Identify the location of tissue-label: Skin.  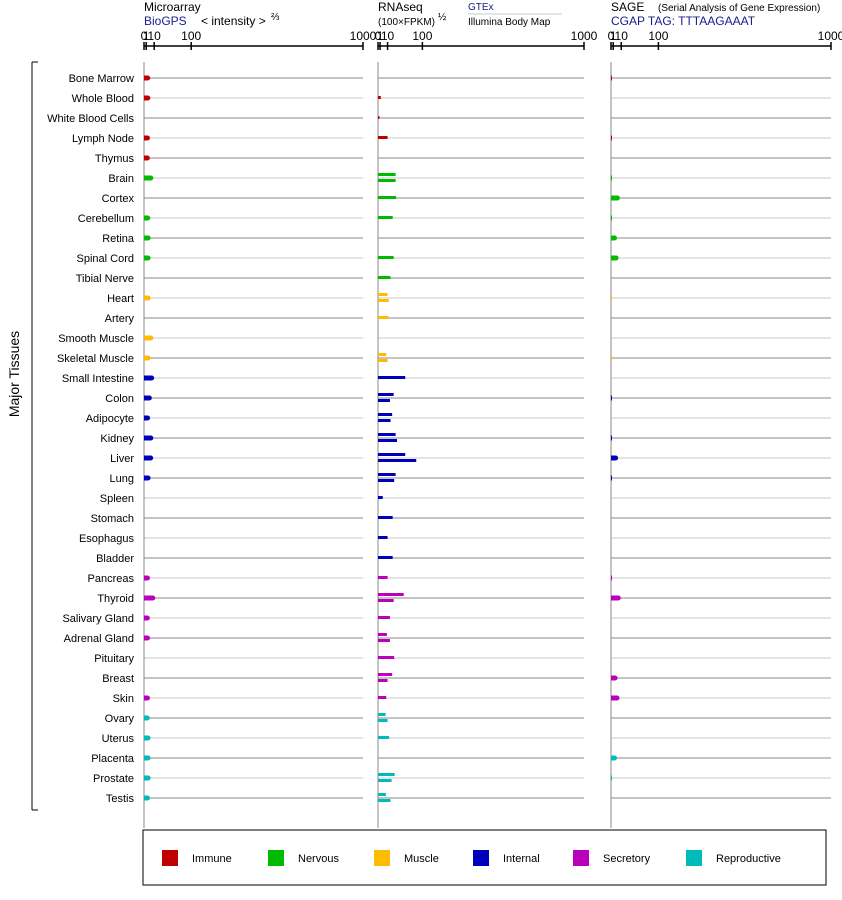
(123, 699).